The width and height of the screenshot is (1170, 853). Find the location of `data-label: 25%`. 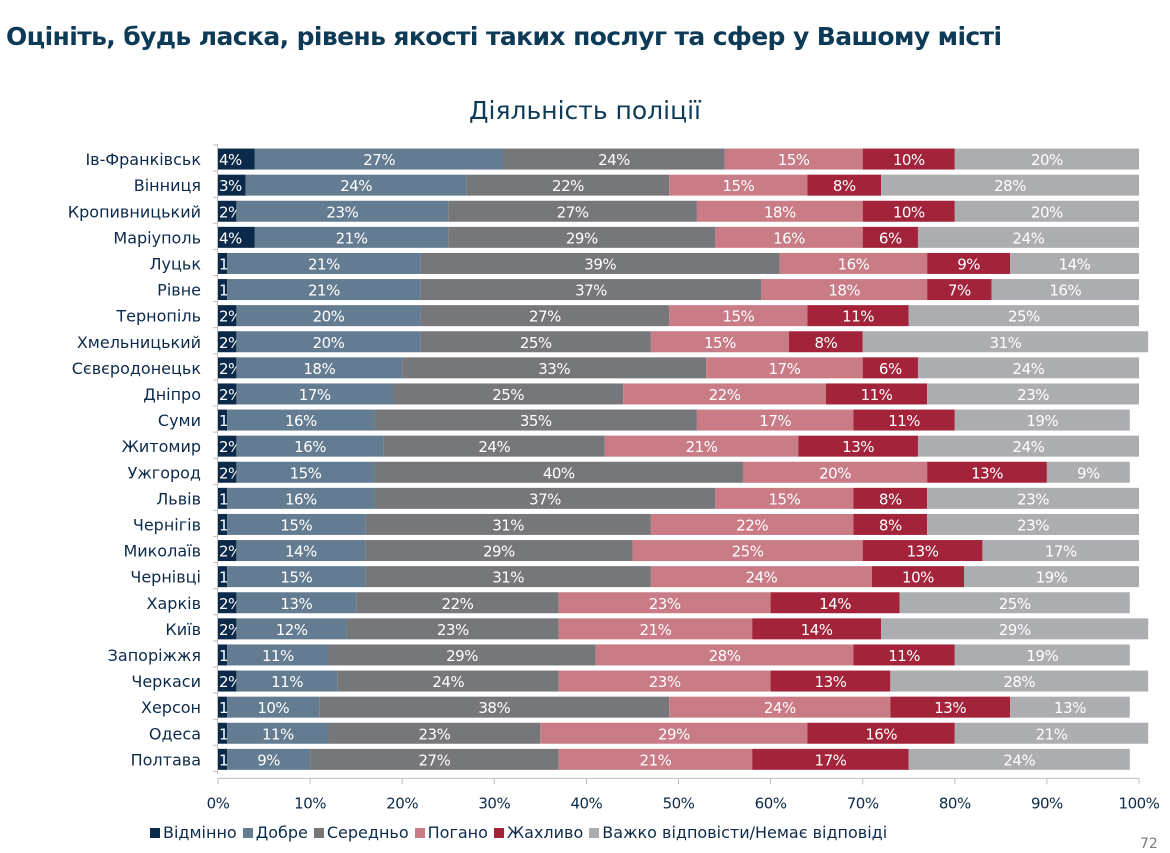

data-label: 25% is located at coordinates (536, 343).